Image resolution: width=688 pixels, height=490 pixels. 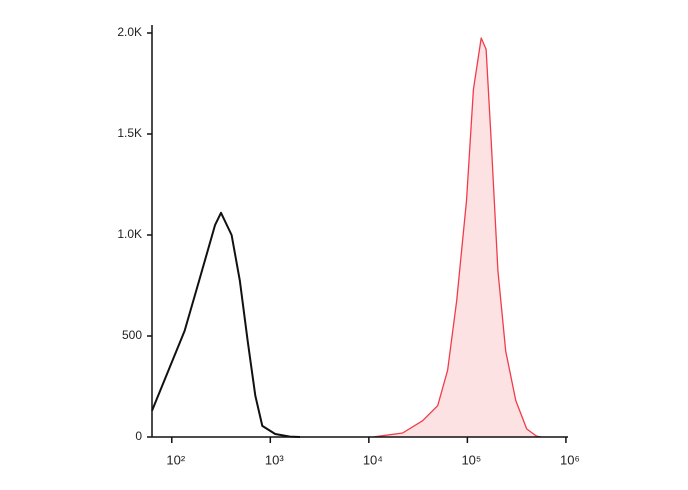 What do you see at coordinates (175, 459) in the screenshot?
I see `x-tick-label: 10²` at bounding box center [175, 459].